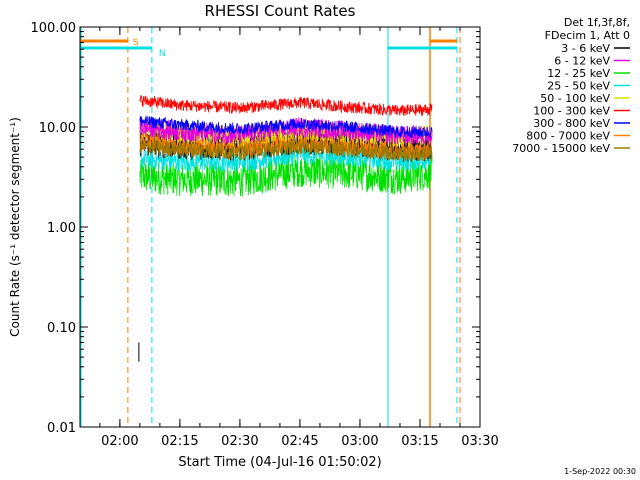 The height and width of the screenshot is (480, 640). Describe the element at coordinates (479, 441) in the screenshot. I see `x-tick-label: 03:30` at that location.